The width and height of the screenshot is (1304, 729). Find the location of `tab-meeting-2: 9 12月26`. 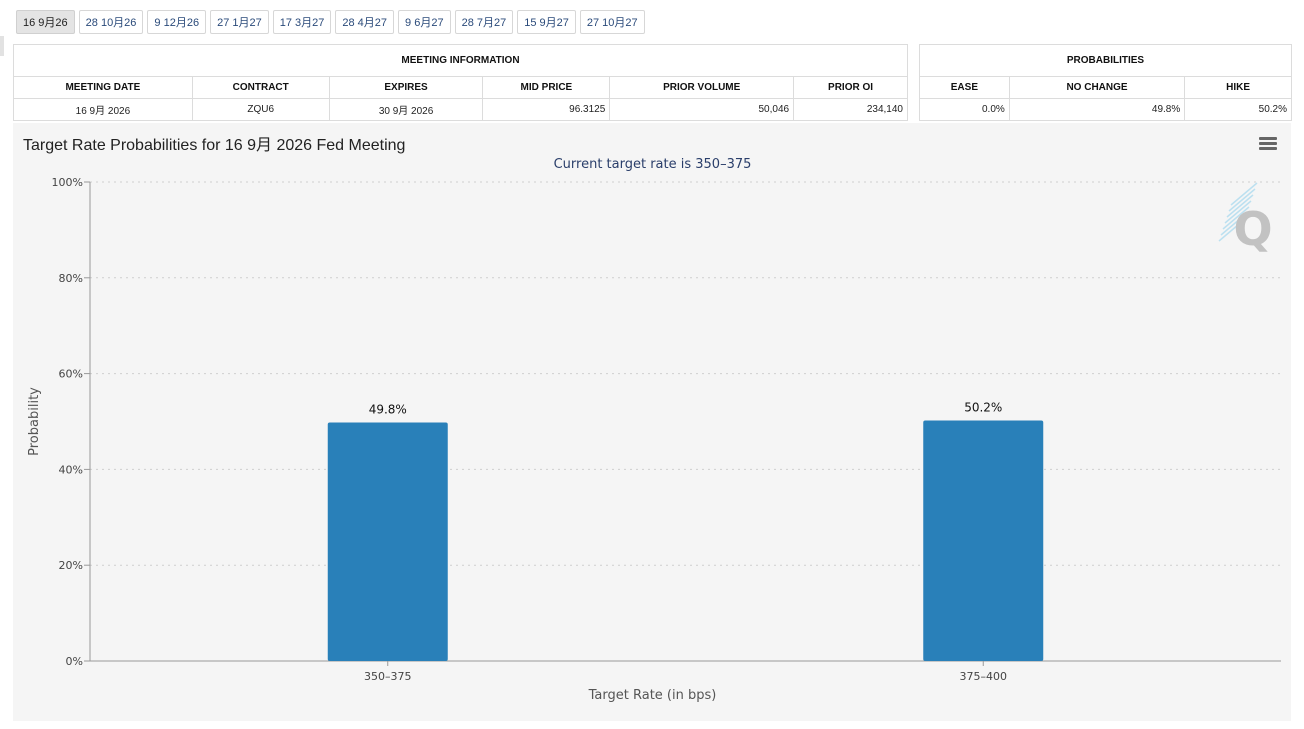

tab-meeting-2: 9 12月26 is located at coordinates (177, 22).